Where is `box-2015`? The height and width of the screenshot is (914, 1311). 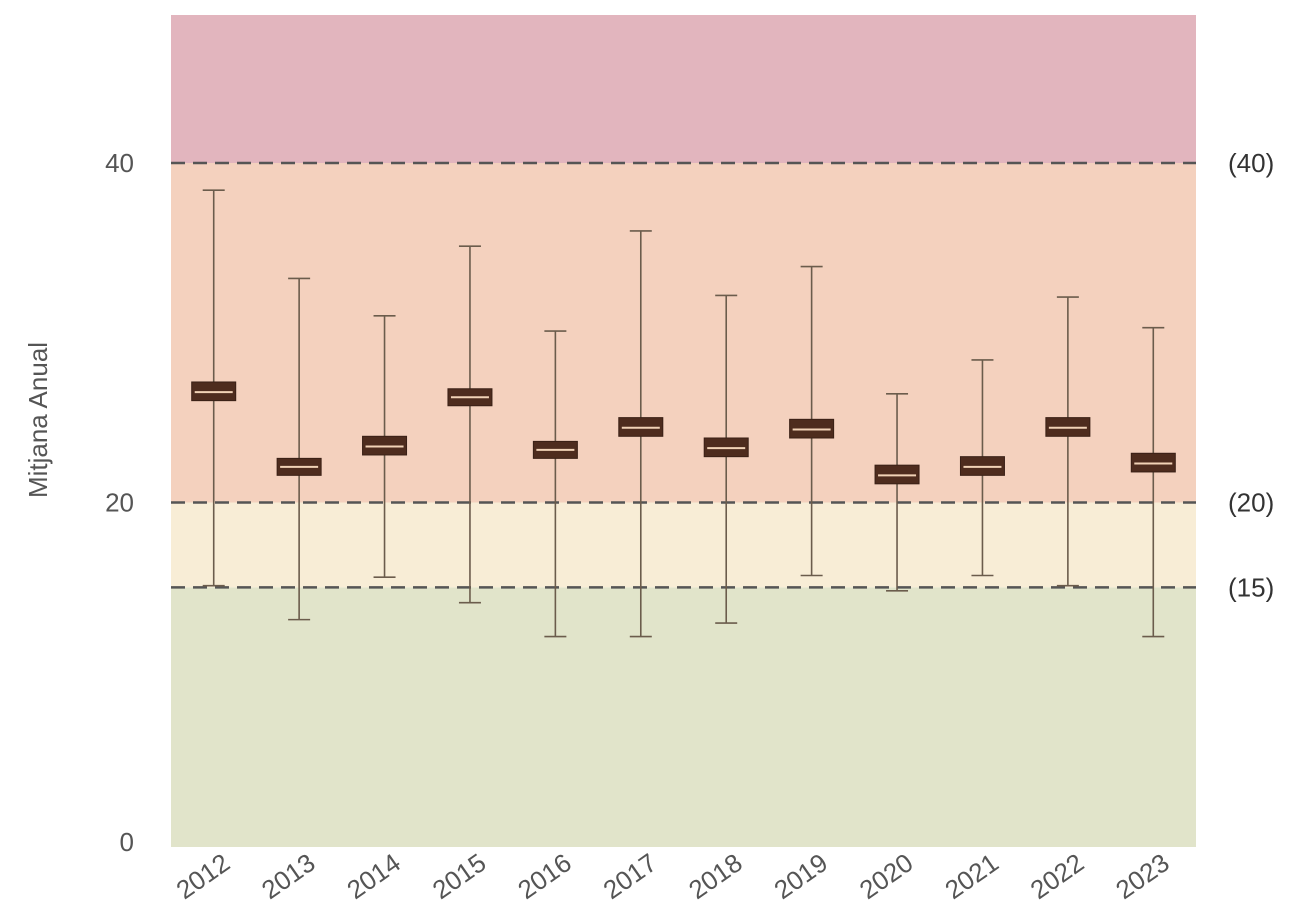
box-2015 is located at coordinates (470, 424).